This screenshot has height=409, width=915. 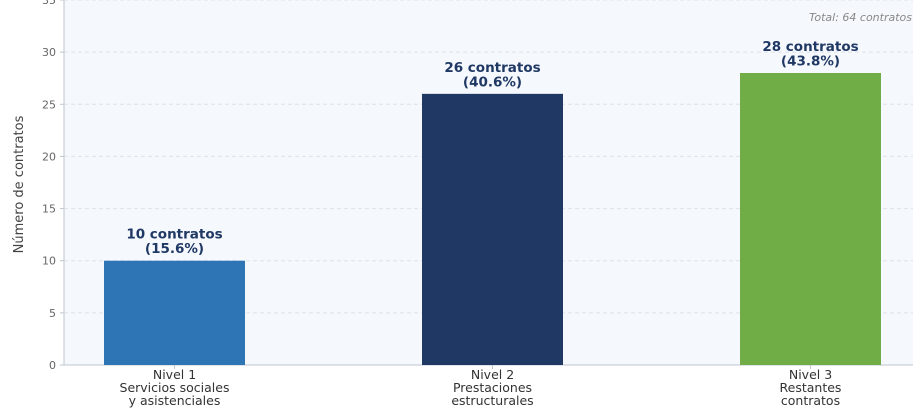 I want to click on y-tick-label: 5, so click(x=52, y=313).